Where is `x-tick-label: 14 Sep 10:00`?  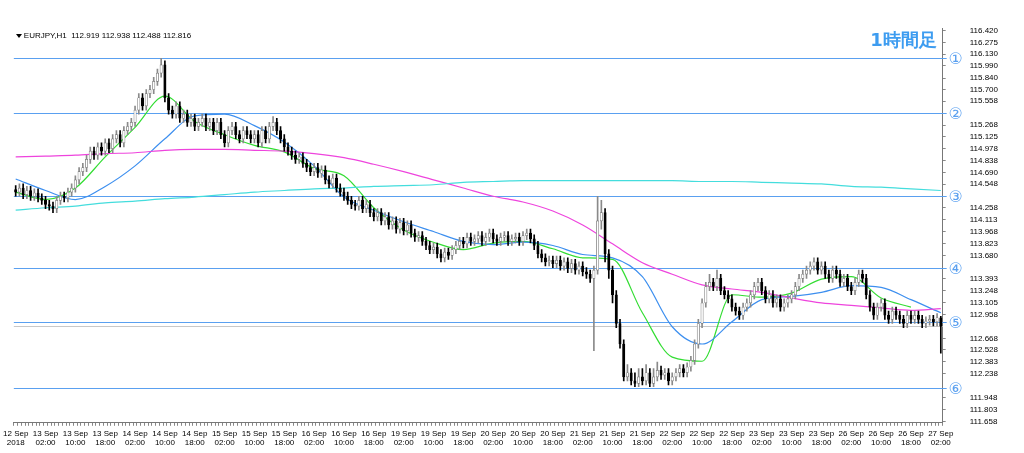 x-tick-label: 14 Sep 10:00 is located at coordinates (165, 438).